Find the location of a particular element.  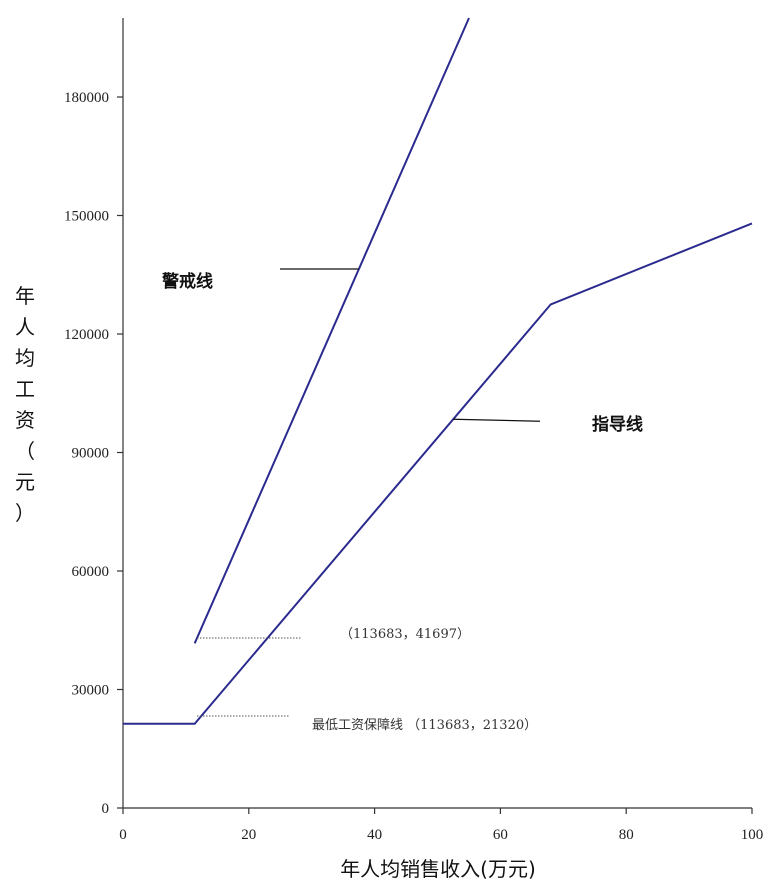

series-label-guide-line: 指导线 is located at coordinates (617, 424).